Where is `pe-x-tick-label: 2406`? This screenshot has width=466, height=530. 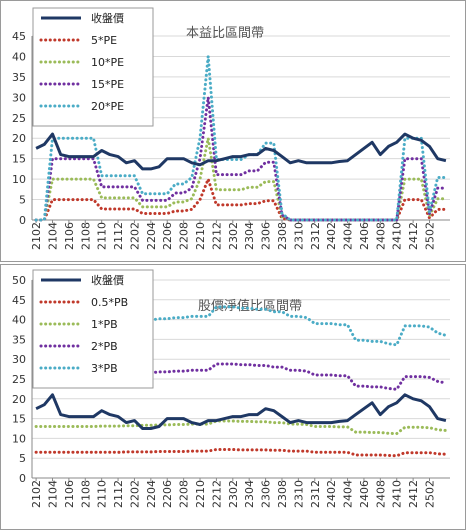
pe-x-tick-label: 2406 is located at coordinates (364, 236).